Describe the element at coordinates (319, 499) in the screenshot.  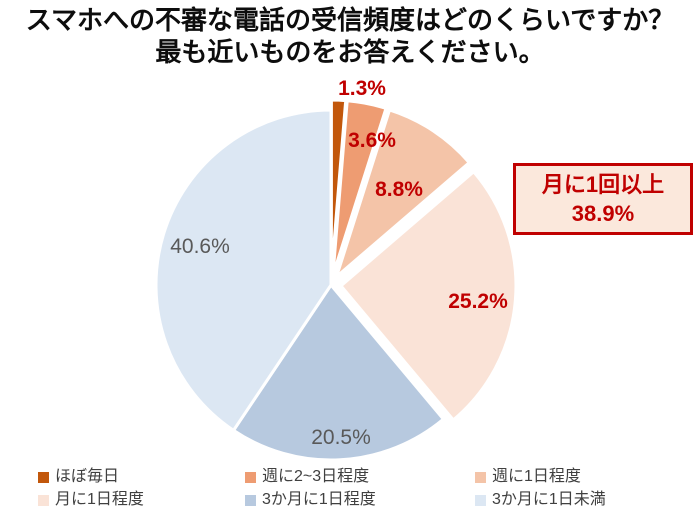
I see `legend-label: 3か月に1日程度` at that location.